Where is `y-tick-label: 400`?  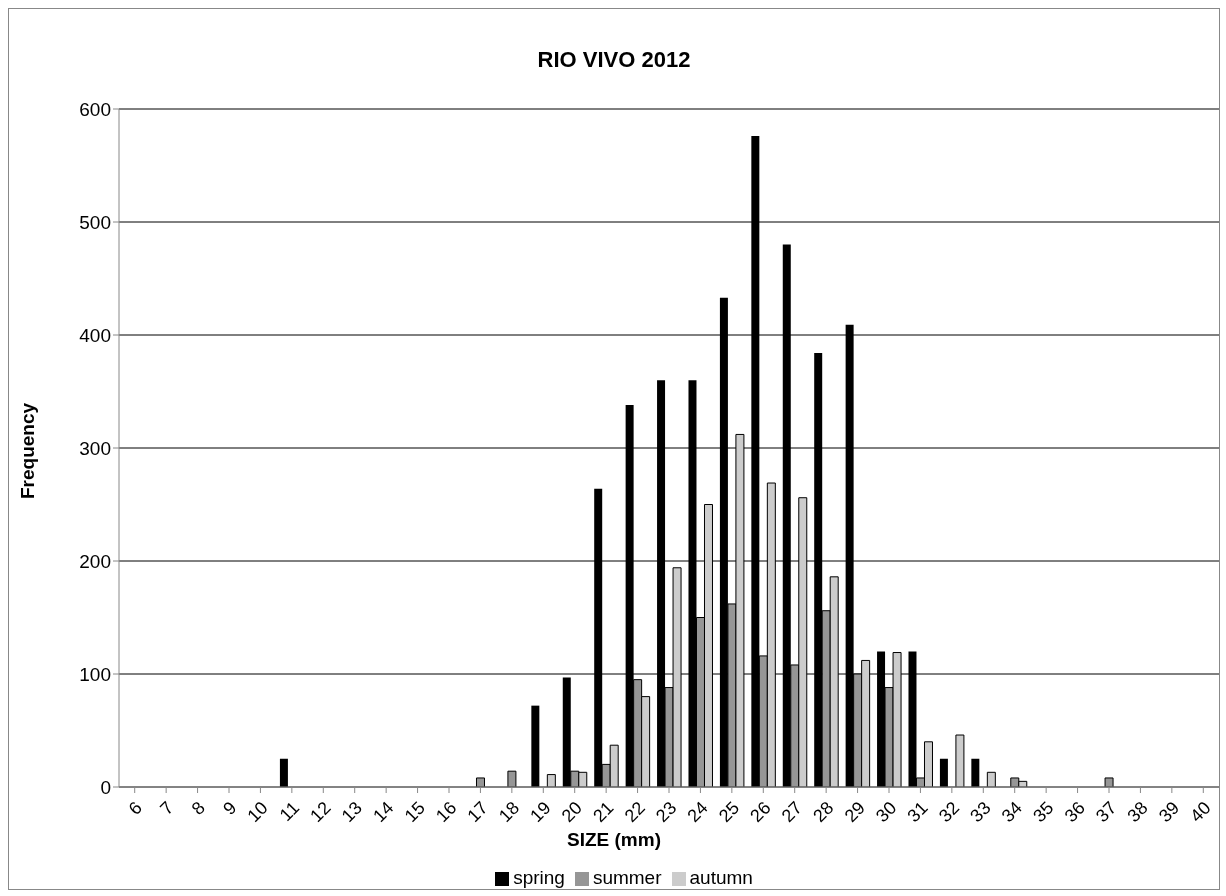
y-tick-label: 400 is located at coordinates (95, 335).